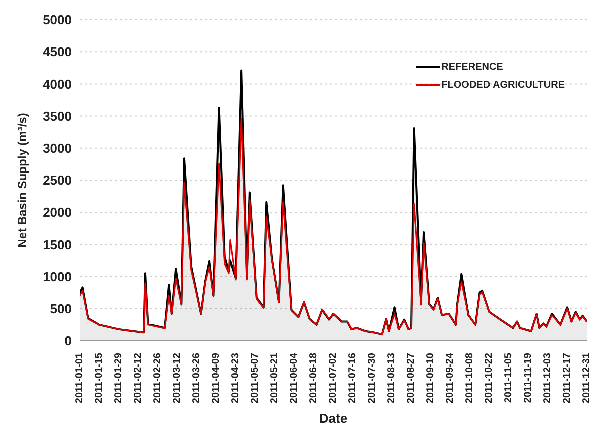 The image size is (595, 437). What do you see at coordinates (333, 418) in the screenshot?
I see `x-axis-title: Date` at bounding box center [333, 418].